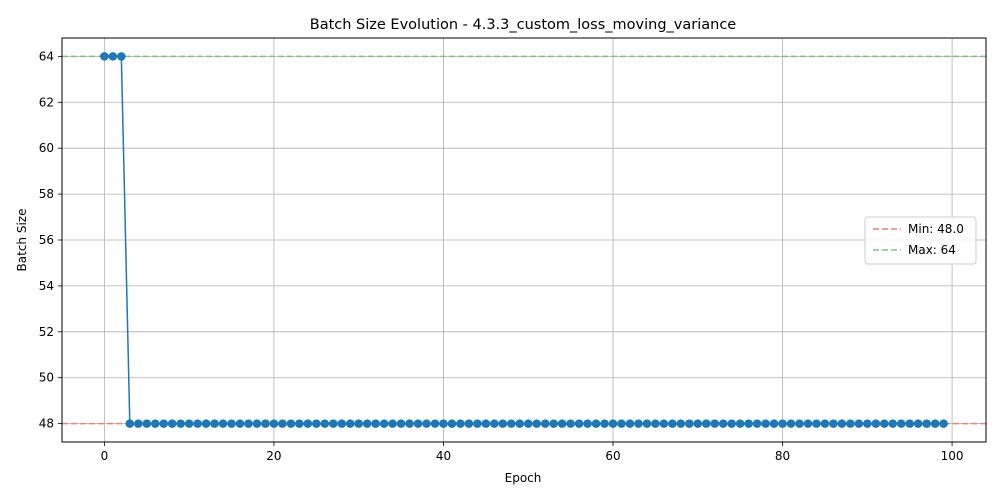 Image resolution: width=1000 pixels, height=500 pixels. What do you see at coordinates (46, 286) in the screenshot?
I see `y-tick-label: 54` at bounding box center [46, 286].